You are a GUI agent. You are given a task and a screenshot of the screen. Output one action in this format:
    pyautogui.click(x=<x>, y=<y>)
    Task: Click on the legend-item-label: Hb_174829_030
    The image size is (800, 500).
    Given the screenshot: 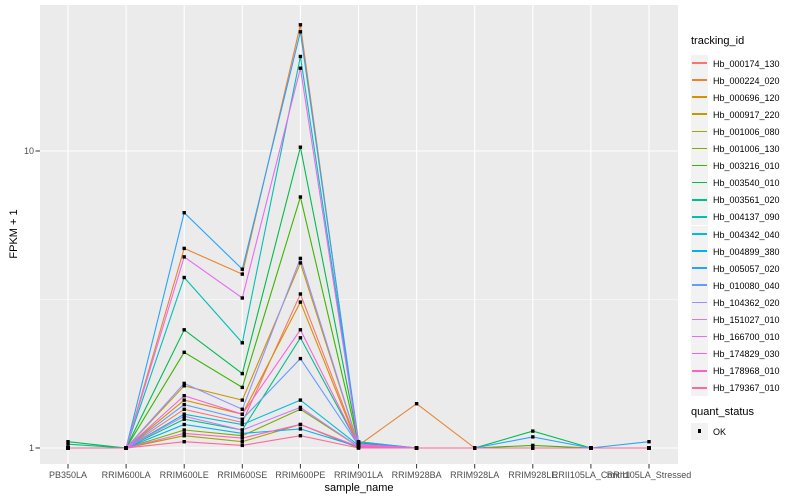 What is the action you would take?
    pyautogui.click(x=746, y=354)
    